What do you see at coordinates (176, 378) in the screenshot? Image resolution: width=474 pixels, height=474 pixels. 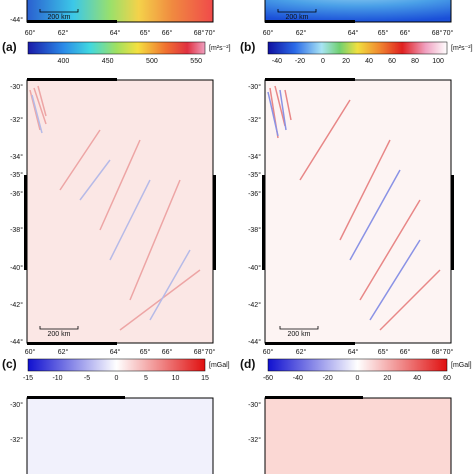 I see `colorbar-tick-label: 10` at bounding box center [176, 378].